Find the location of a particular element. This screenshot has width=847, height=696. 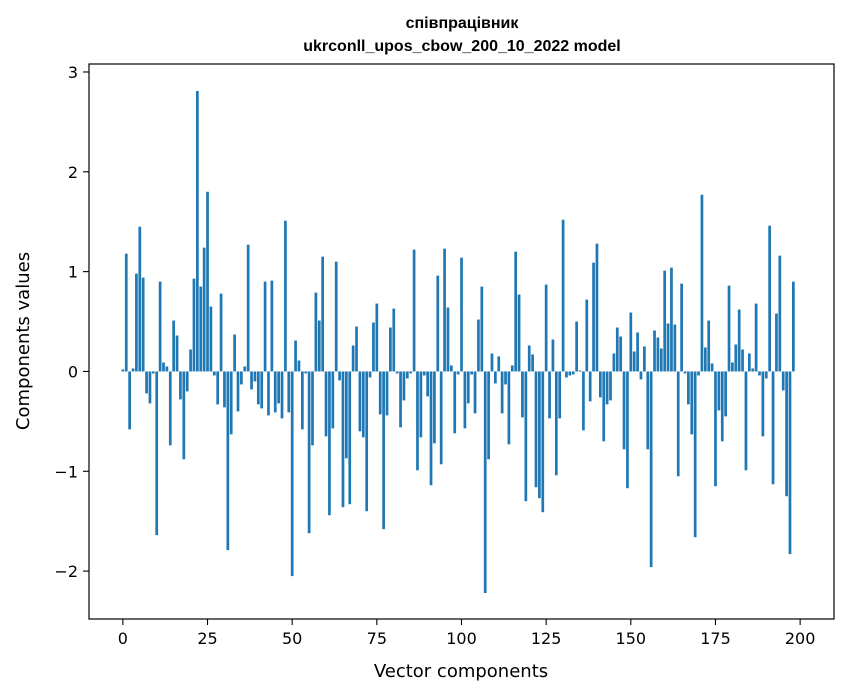

x-axis-label: Vector components is located at coordinates (461, 671).